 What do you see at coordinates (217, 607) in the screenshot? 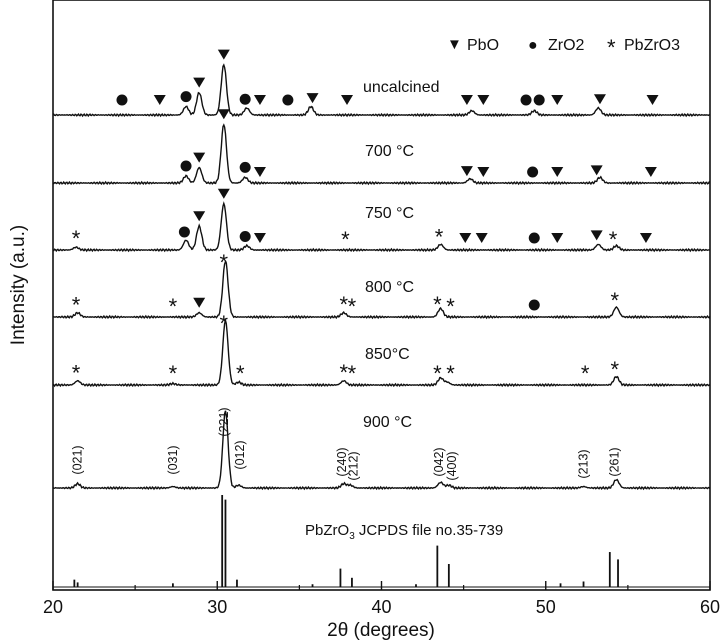
I see `x-tick-label: 30` at bounding box center [217, 607].